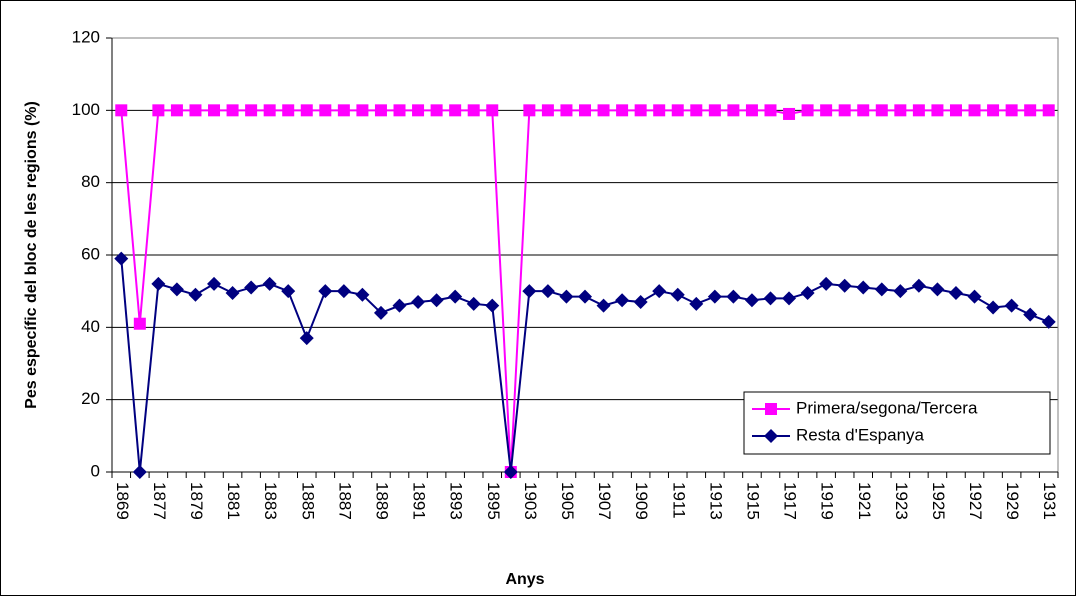 The height and width of the screenshot is (596, 1076). Describe the element at coordinates (860, 434) in the screenshot. I see `legend-label: Resta d'Espanya` at that location.